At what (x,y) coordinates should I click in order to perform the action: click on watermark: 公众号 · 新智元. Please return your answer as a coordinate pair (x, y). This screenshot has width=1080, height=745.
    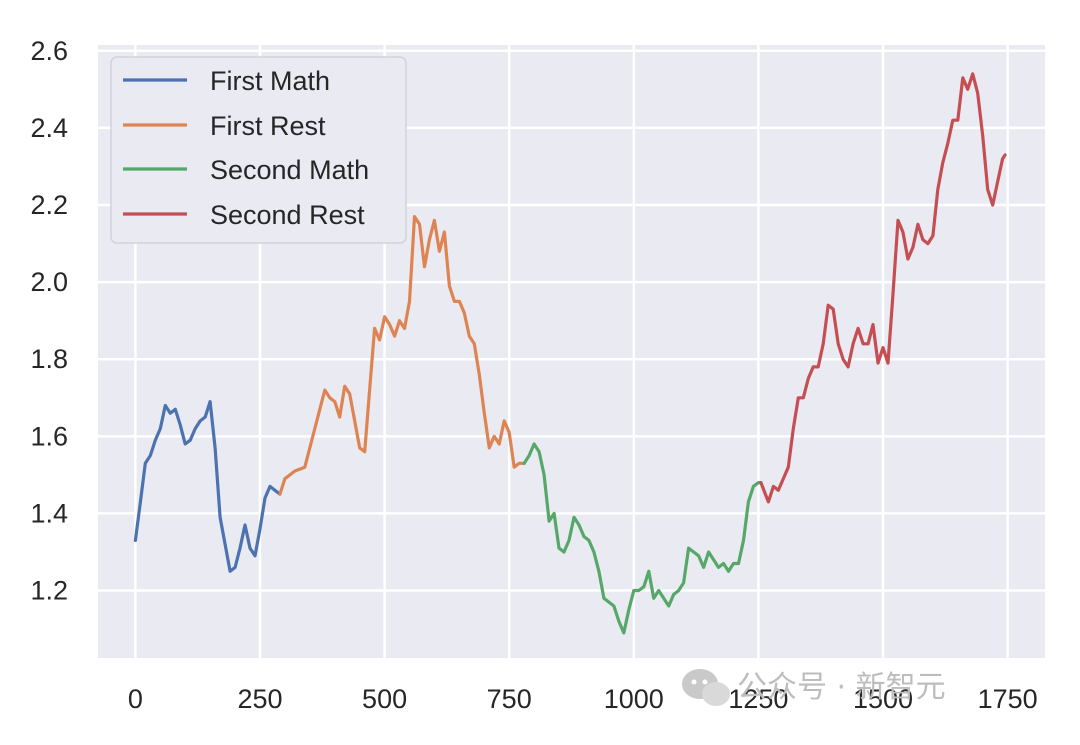
    Looking at the image, I should click on (814, 687).